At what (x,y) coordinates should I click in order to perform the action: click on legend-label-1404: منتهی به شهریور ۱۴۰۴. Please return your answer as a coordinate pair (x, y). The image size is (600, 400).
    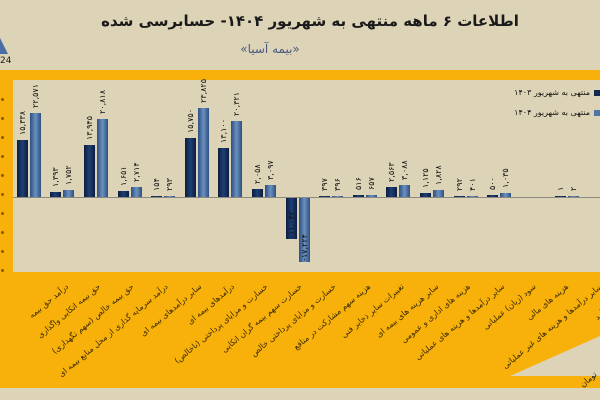
    Looking at the image, I should click on (552, 112).